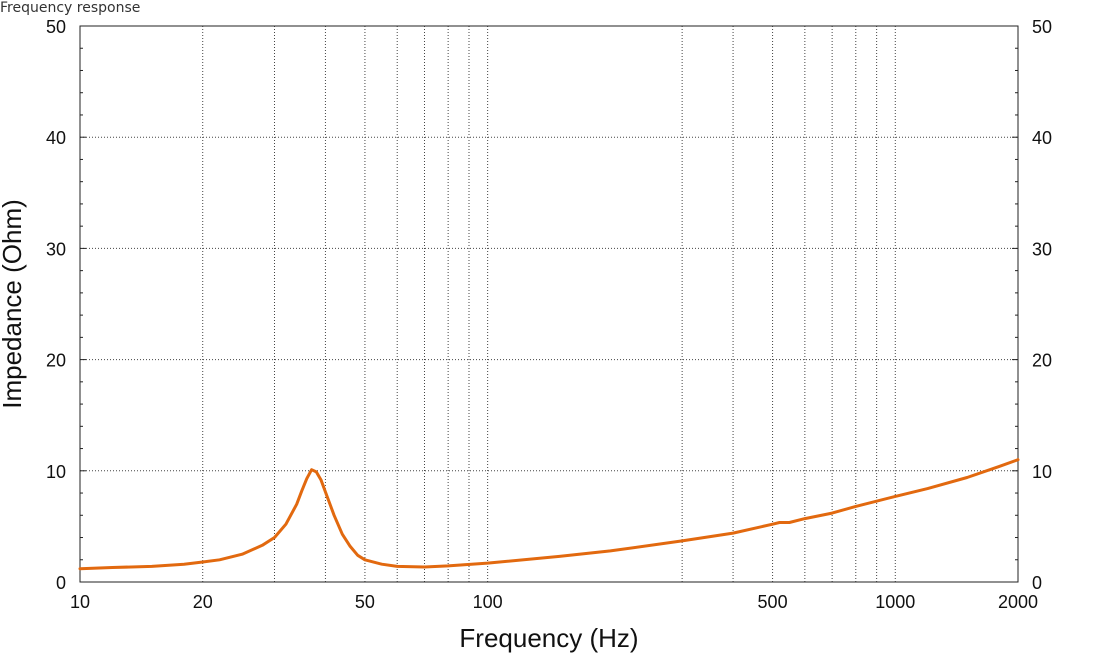  Describe the element at coordinates (1042, 27) in the screenshot. I see `y-tick-label-right: 50` at that location.